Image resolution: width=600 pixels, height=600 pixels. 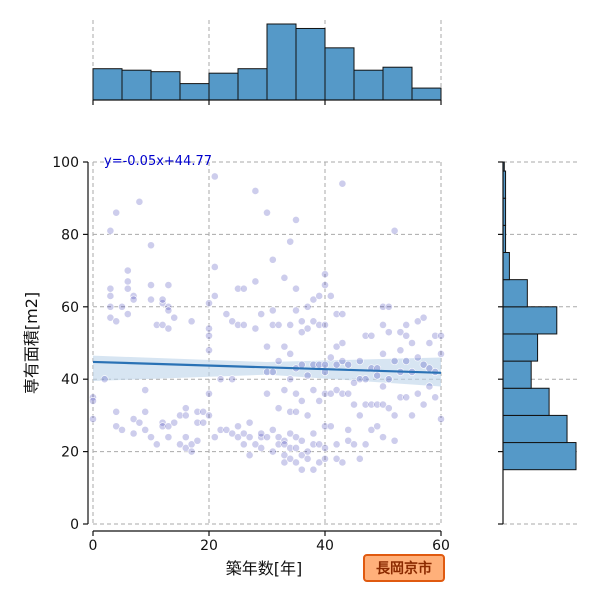 What do you see at coordinates (158, 161) in the screenshot?
I see `regression-equation: y=-0.05x+44.77` at bounding box center [158, 161].